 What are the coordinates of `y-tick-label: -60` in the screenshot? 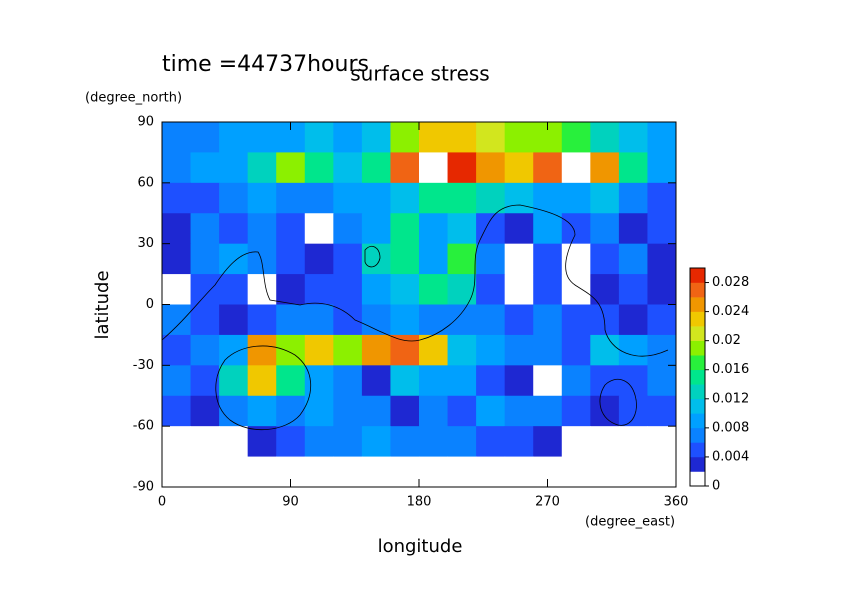 It's located at (143, 426).